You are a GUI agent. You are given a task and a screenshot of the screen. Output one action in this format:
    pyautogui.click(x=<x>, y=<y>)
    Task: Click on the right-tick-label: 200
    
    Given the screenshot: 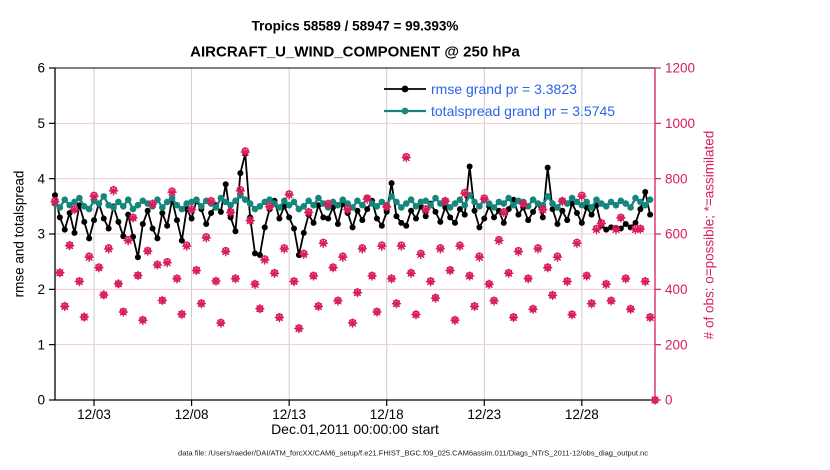 What is the action you would take?
    pyautogui.click(x=676, y=344)
    